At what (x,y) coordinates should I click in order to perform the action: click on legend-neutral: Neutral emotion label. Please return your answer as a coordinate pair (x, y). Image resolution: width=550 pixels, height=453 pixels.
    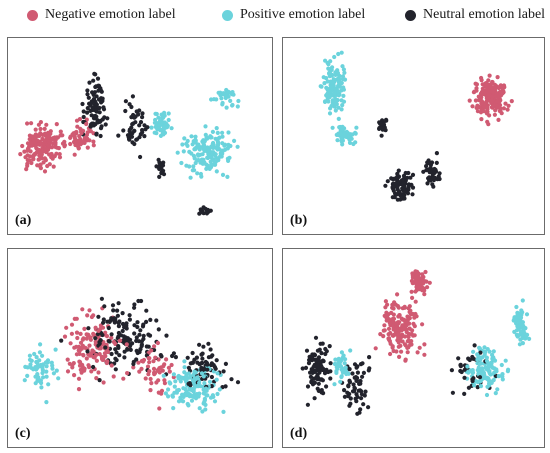
    Looking at the image, I should click on (475, 15).